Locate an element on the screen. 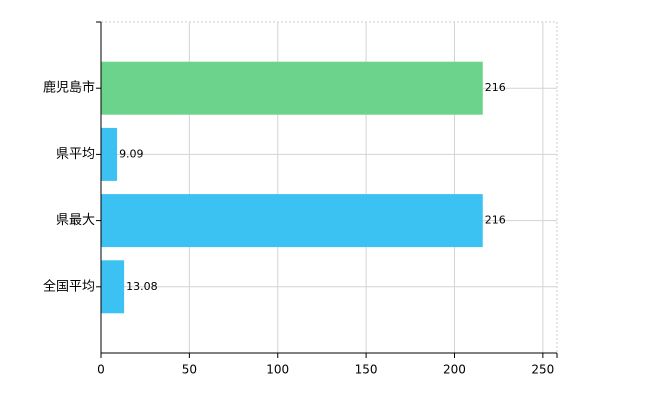  x-tick-label: 0 is located at coordinates (101, 370).